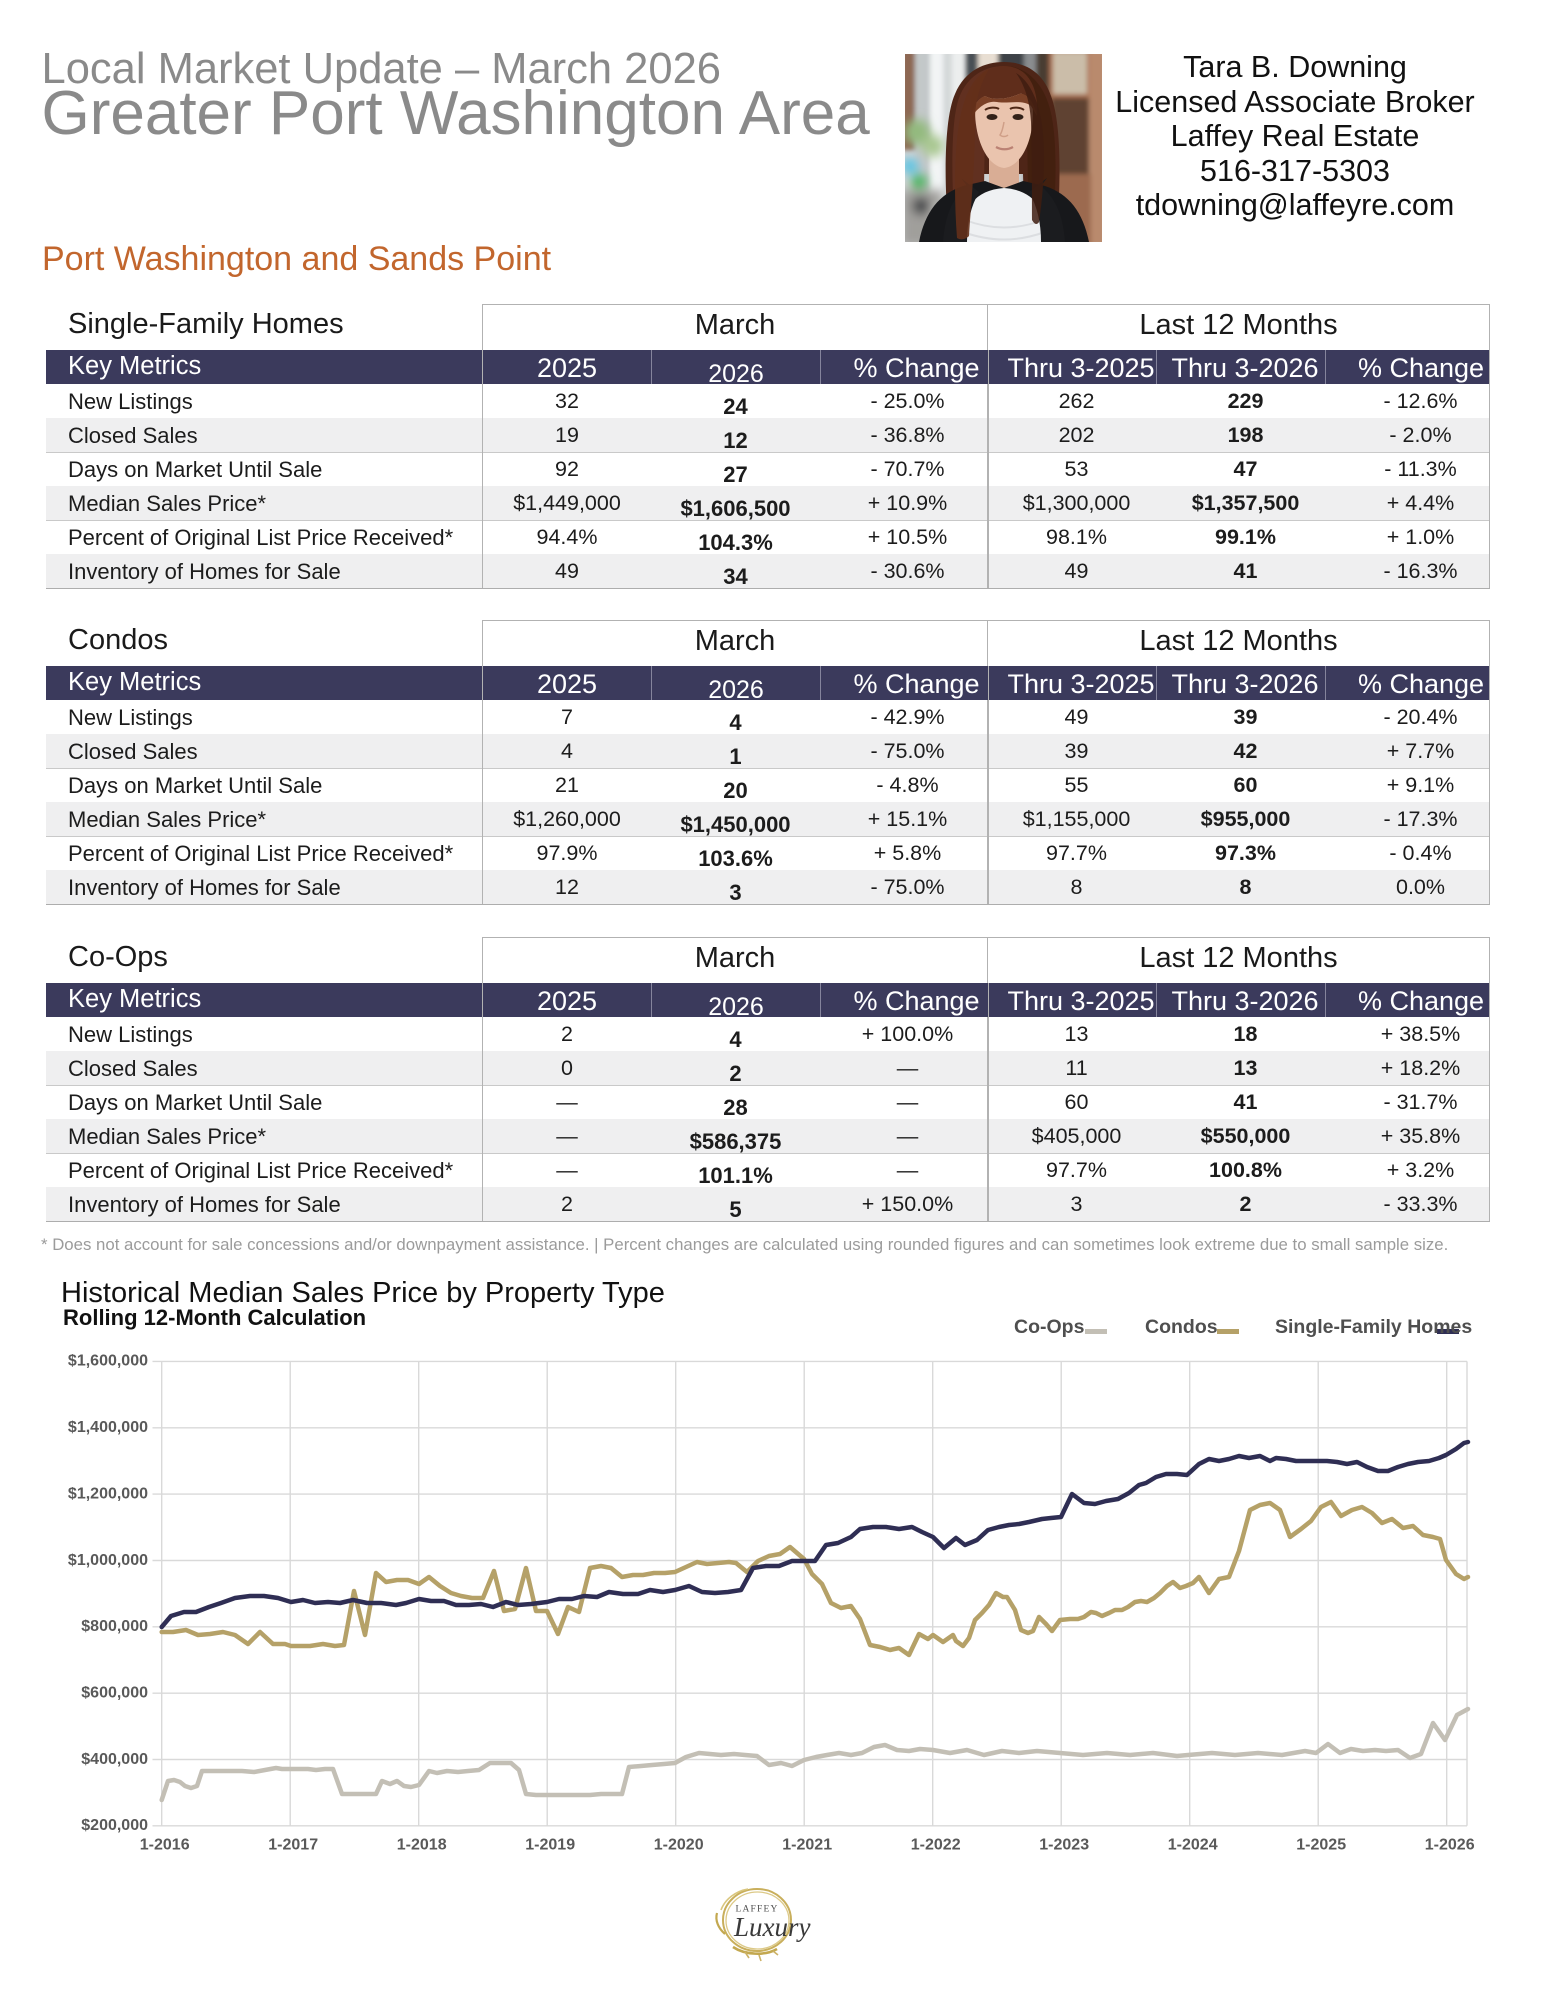 The height and width of the screenshot is (1999, 1545). Describe the element at coordinates (114, 1626) in the screenshot. I see `svg-text: $800,000` at that location.